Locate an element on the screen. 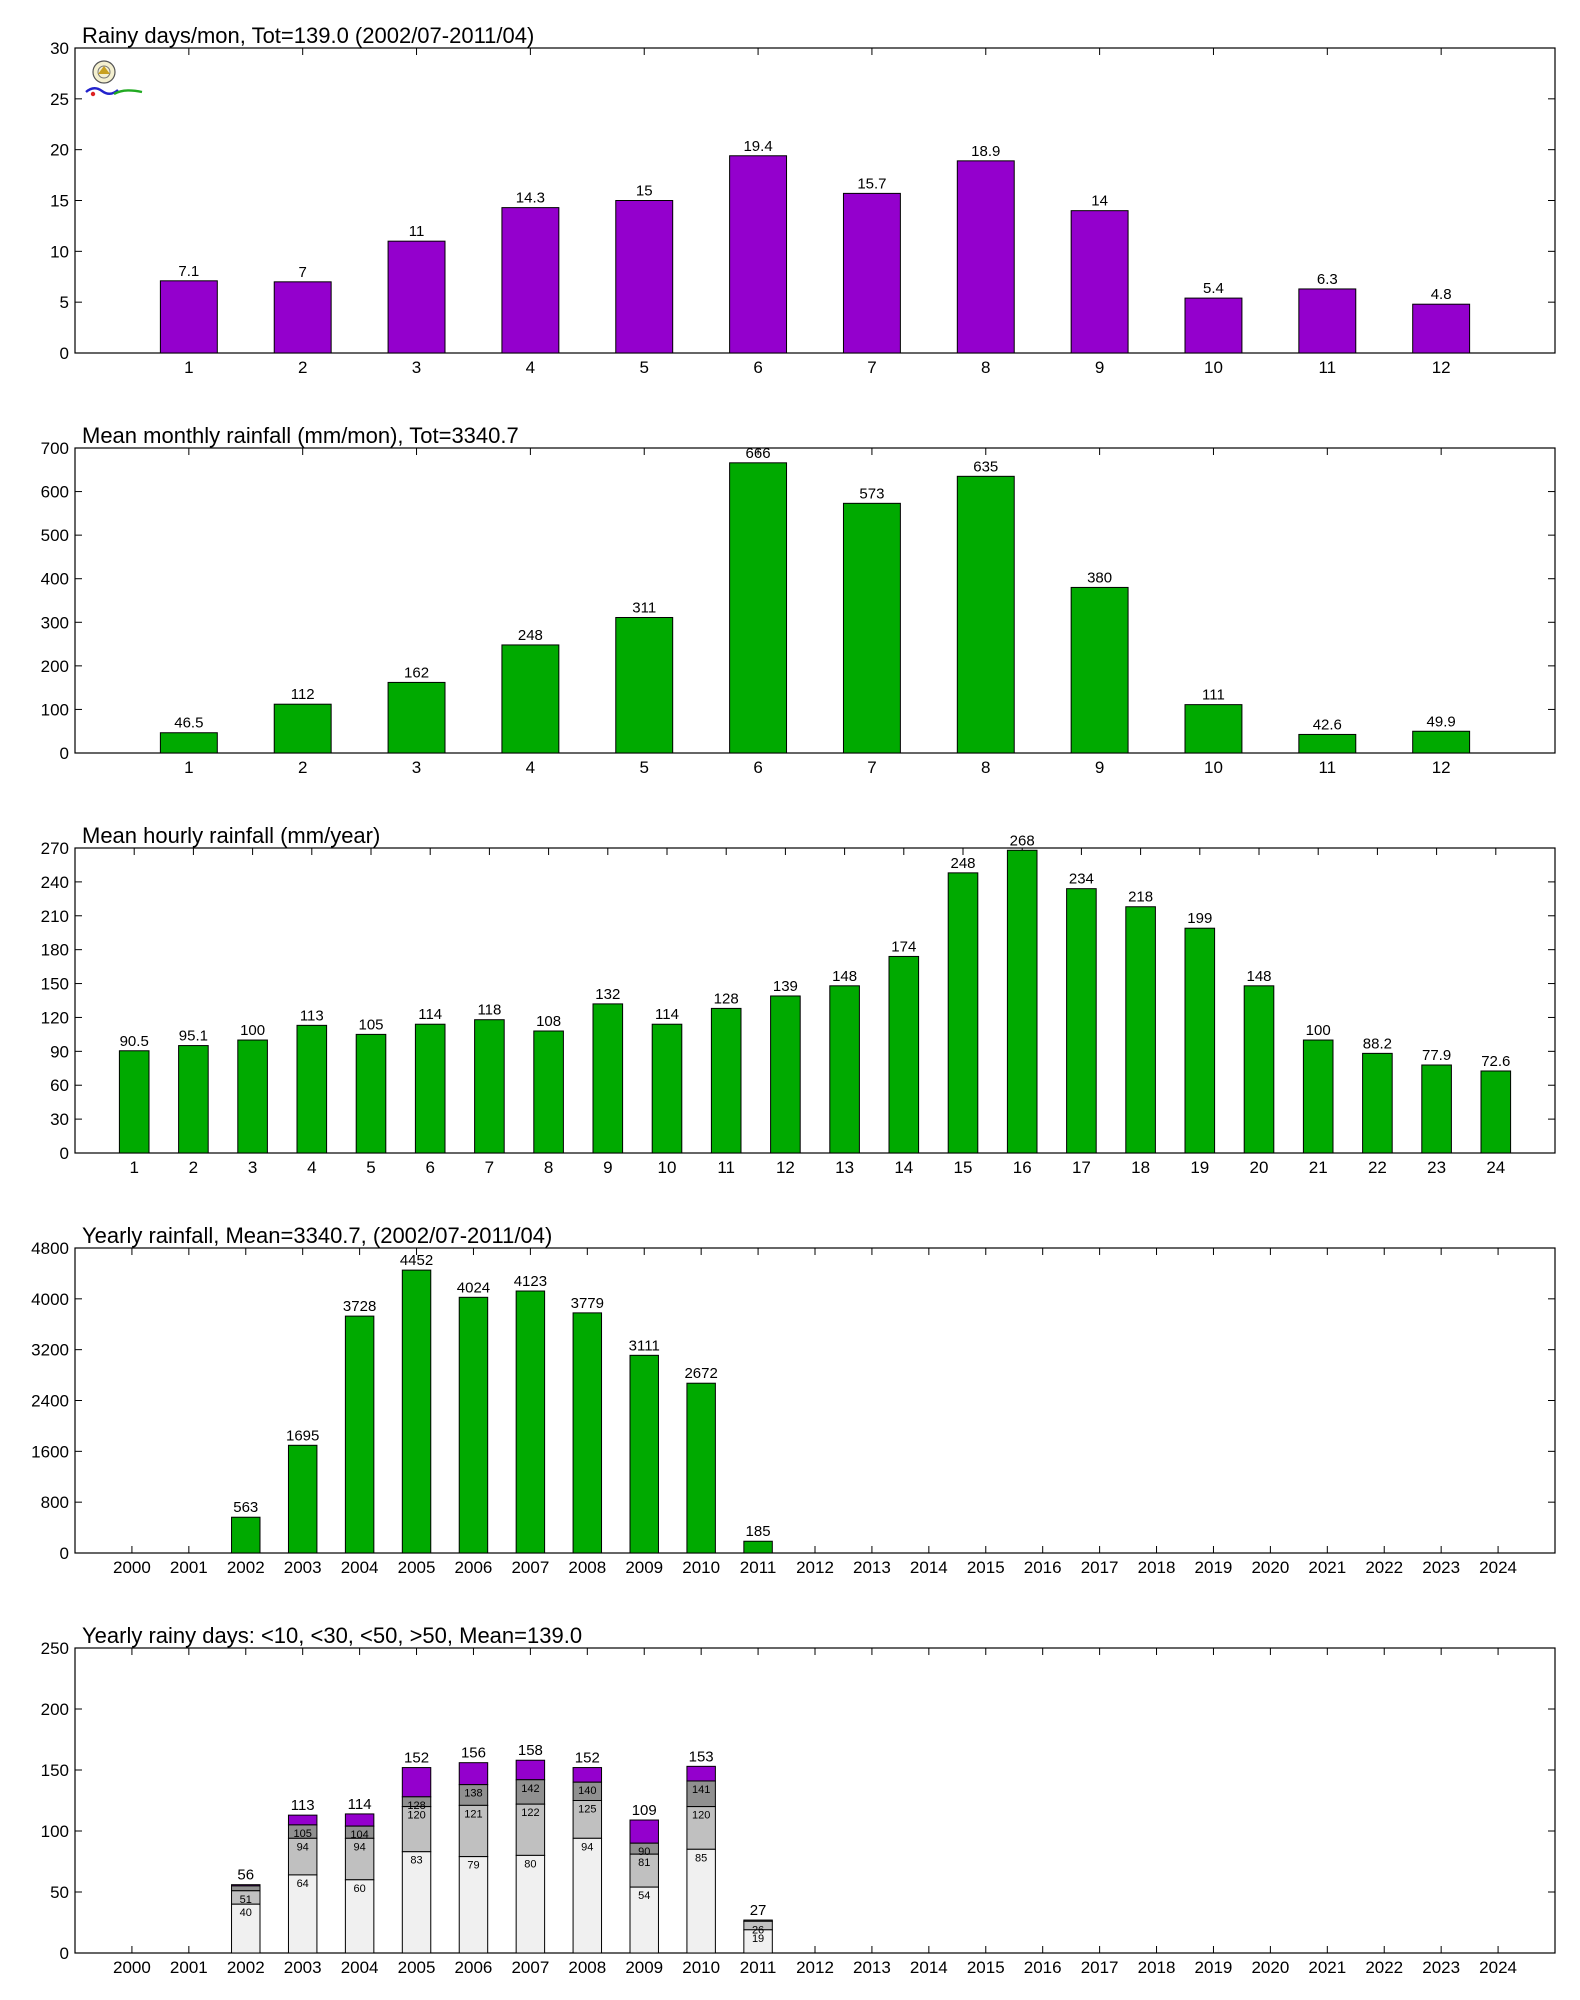 The height and width of the screenshot is (2000, 1580). bar-value-label: 6.3 is located at coordinates (1327, 279).